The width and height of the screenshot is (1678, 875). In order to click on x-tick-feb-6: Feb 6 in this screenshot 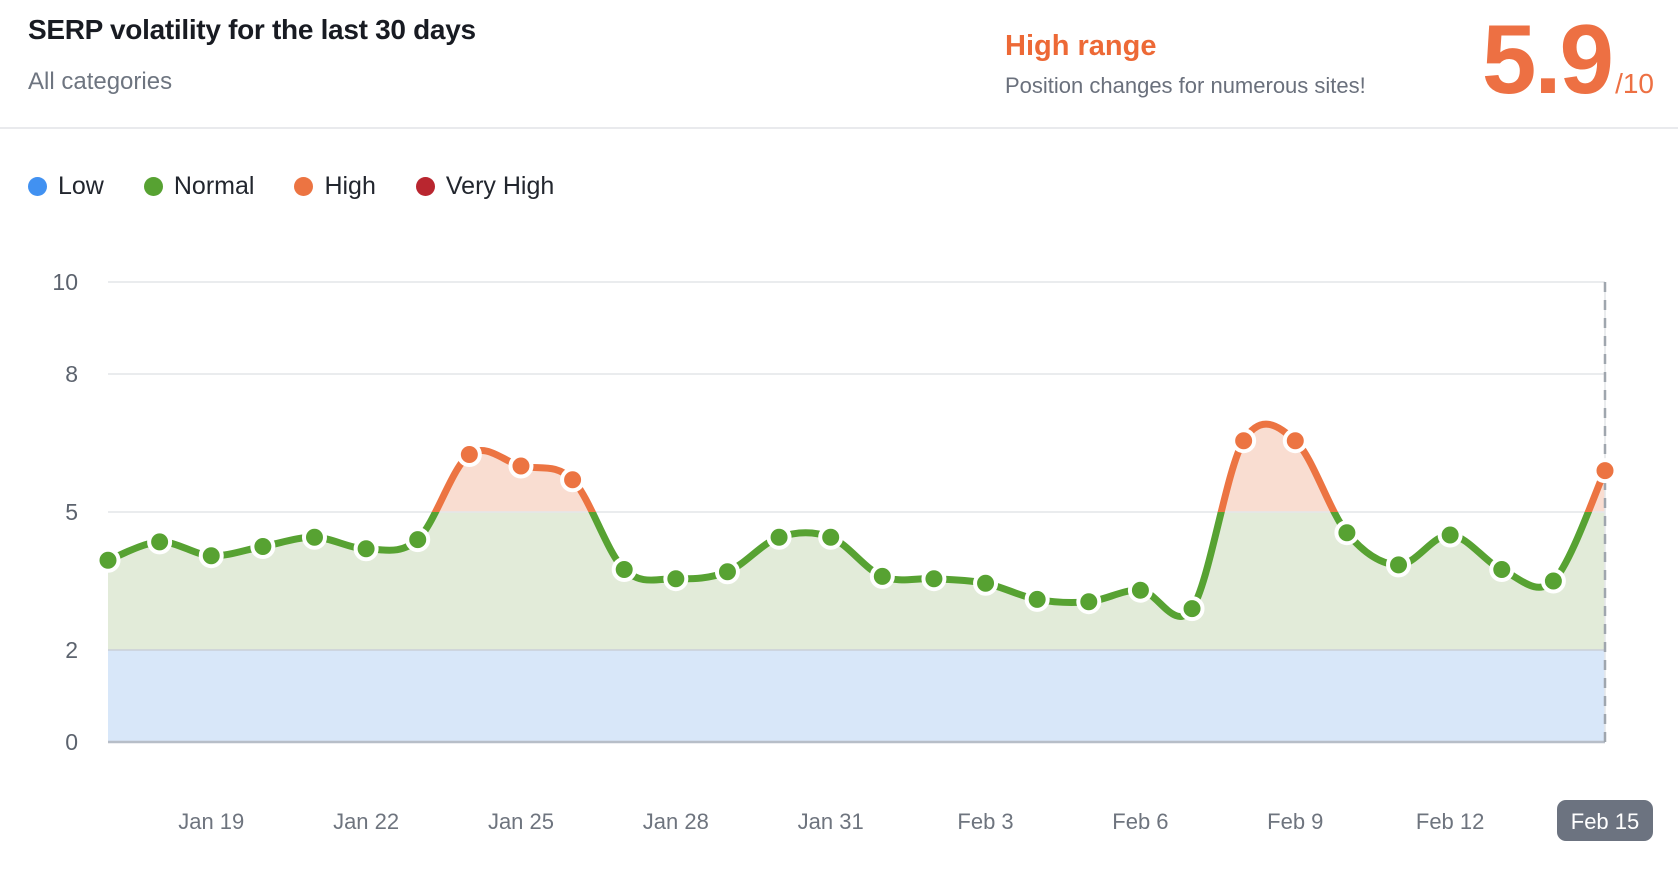, I will do `click(1140, 821)`.